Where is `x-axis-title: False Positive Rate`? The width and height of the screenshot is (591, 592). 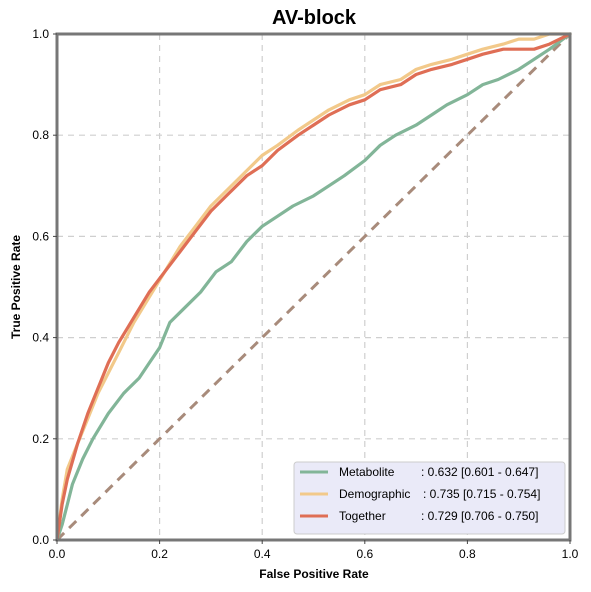
x-axis-title: False Positive Rate is located at coordinates (314, 574).